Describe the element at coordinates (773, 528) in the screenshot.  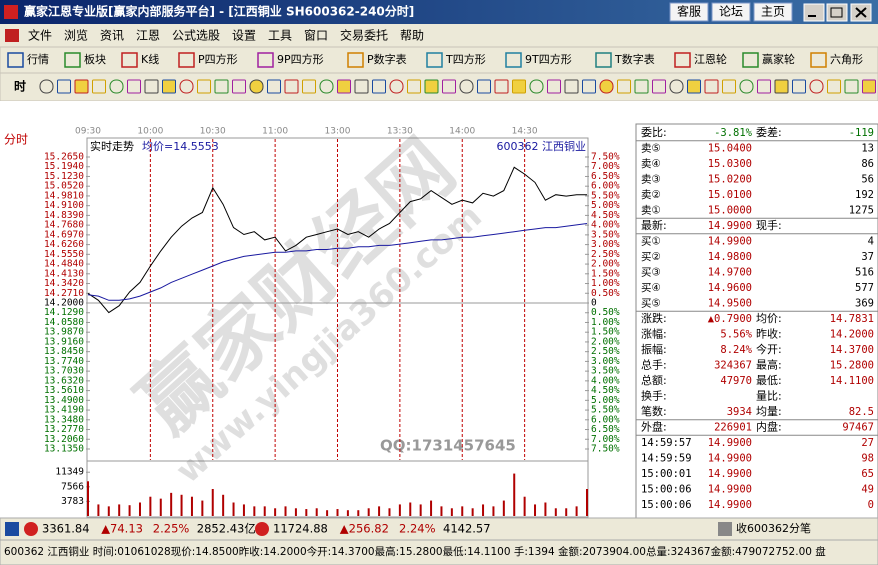
I see `ticks-label: 收600362分笔` at that location.